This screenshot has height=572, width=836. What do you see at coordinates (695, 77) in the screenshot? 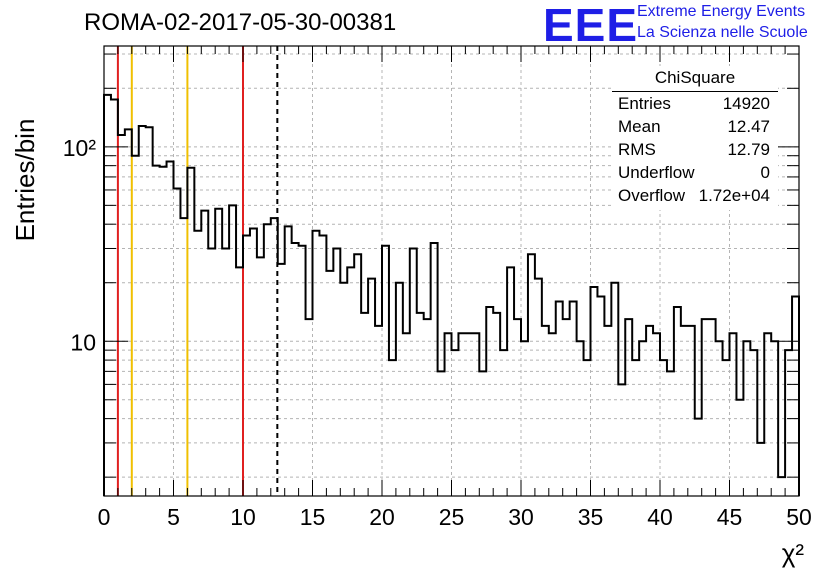
I see `stats-title: ChiSquare` at bounding box center [695, 77].